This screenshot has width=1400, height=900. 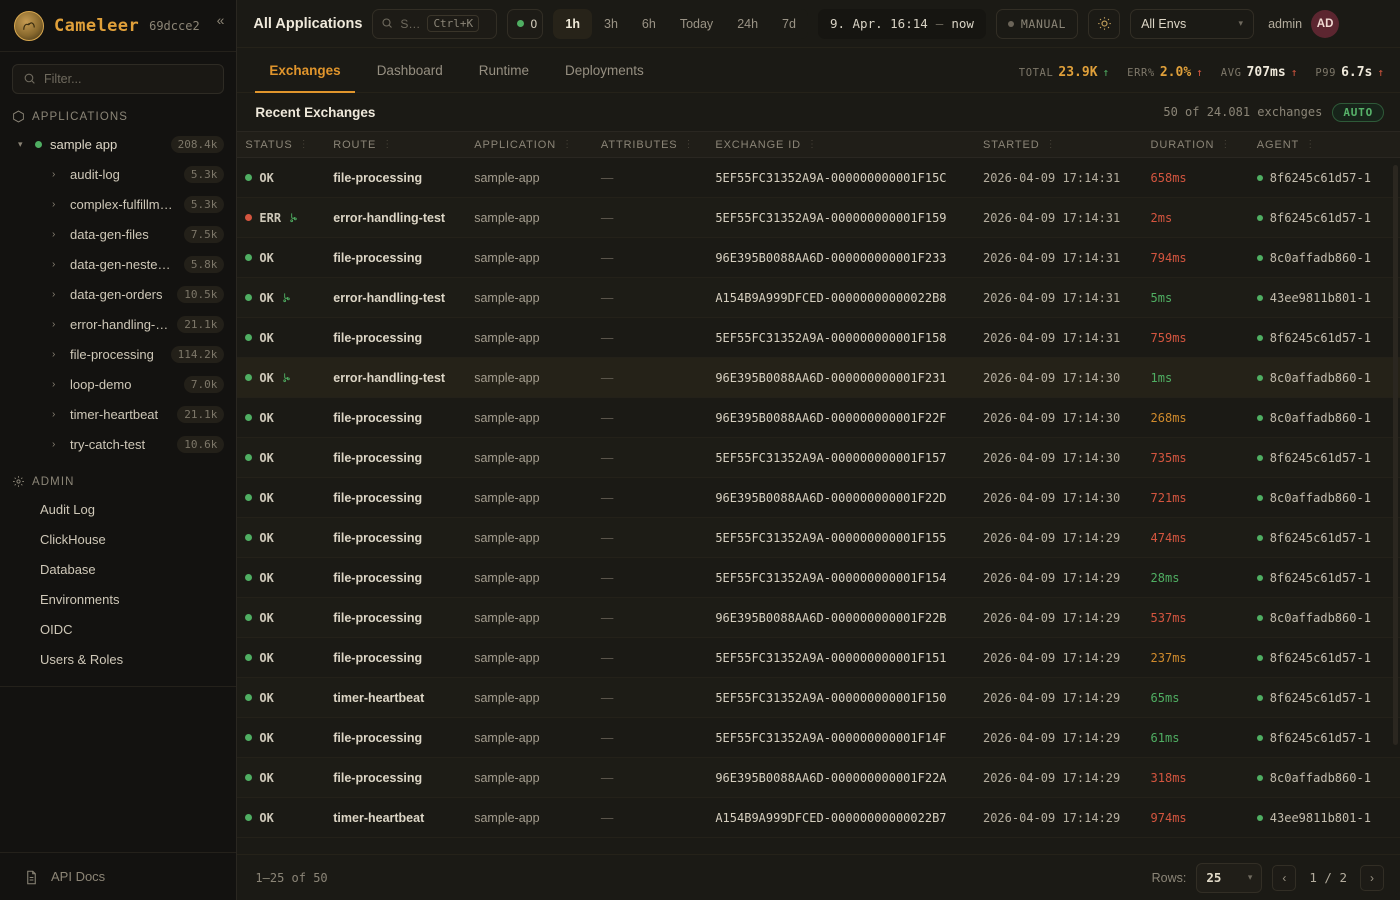 I want to click on time-range-7d: 7d, so click(x=789, y=23).